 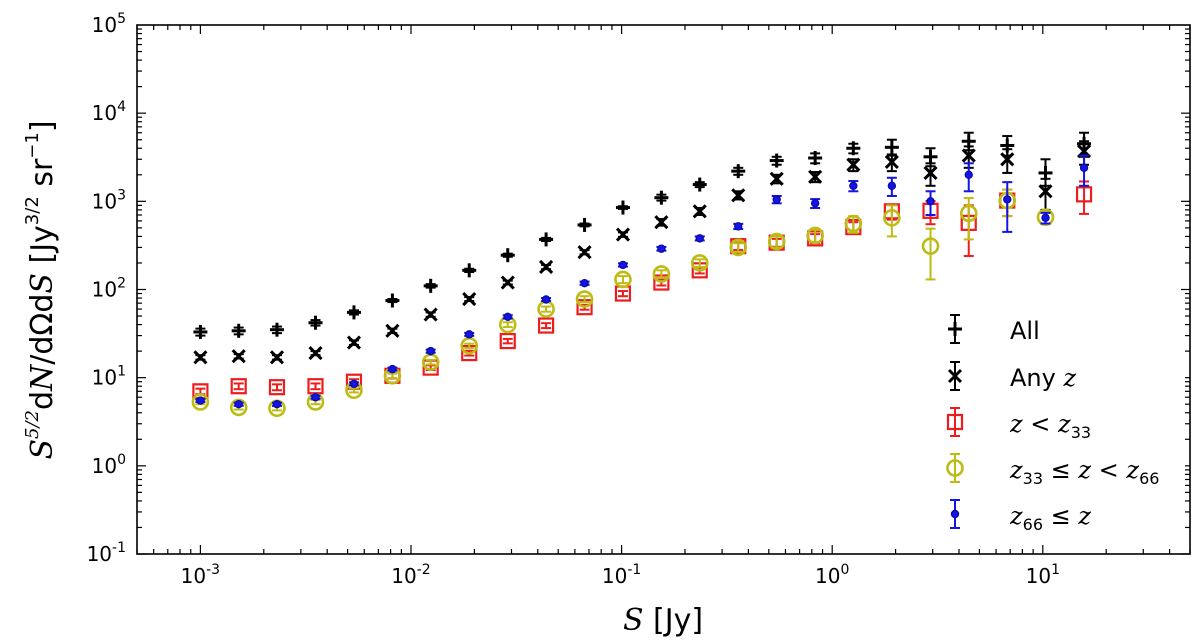 I want to click on x-tick-label: 10⁻¹, so click(x=621, y=575).